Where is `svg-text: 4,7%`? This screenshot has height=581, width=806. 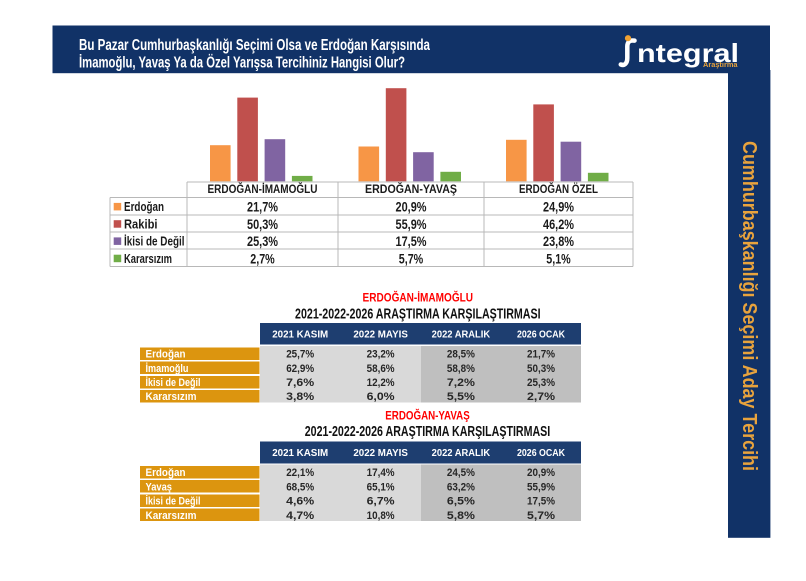 svg-text: 4,7% is located at coordinates (300, 516).